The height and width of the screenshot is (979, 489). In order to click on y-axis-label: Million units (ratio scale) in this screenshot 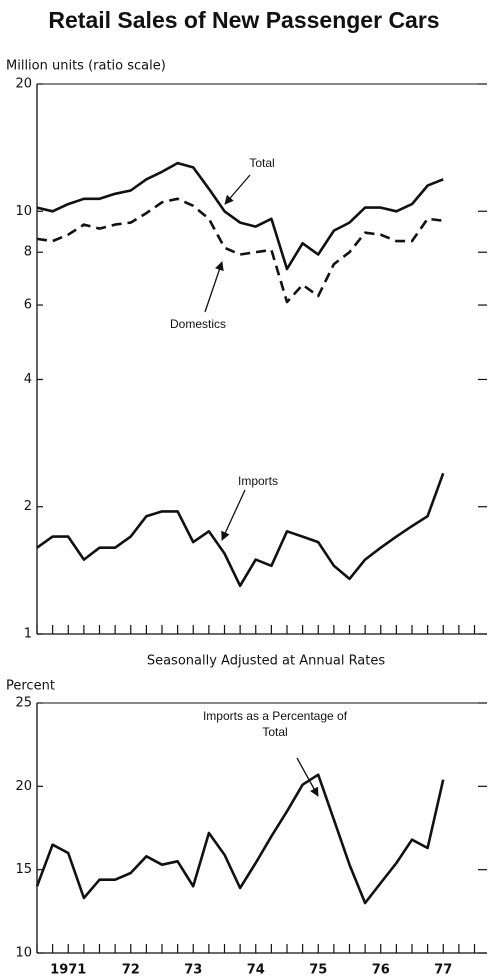, I will do `click(86, 66)`.